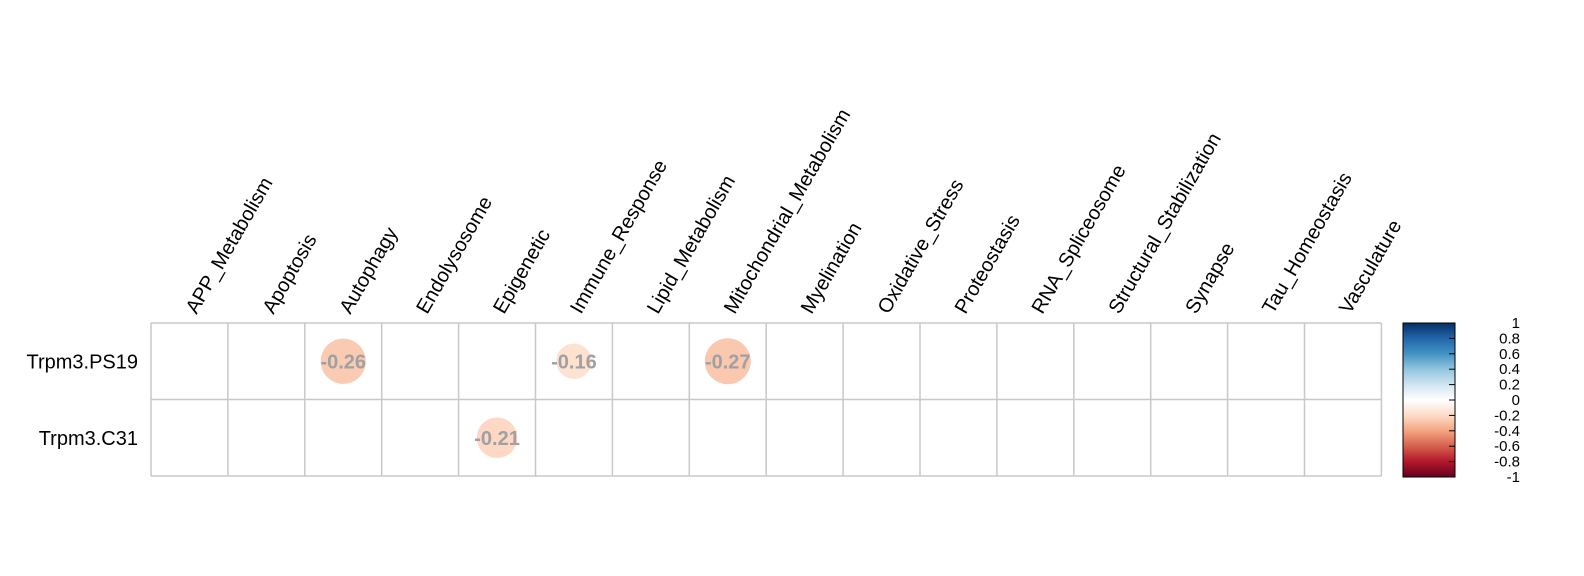 This screenshot has height=576, width=1584. Describe the element at coordinates (1516, 323) in the screenshot. I see `colorbar-tick-label: 1` at that location.